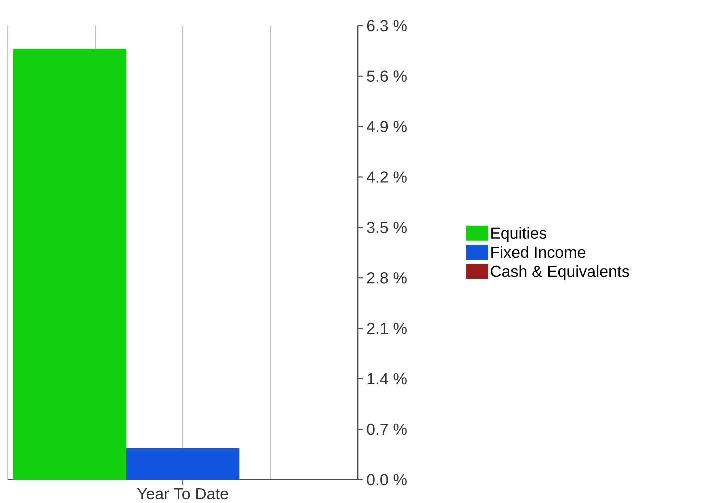 Image resolution: width=709 pixels, height=503 pixels. Describe the element at coordinates (560, 272) in the screenshot. I see `legend-label: Cash & Equivalents` at that location.